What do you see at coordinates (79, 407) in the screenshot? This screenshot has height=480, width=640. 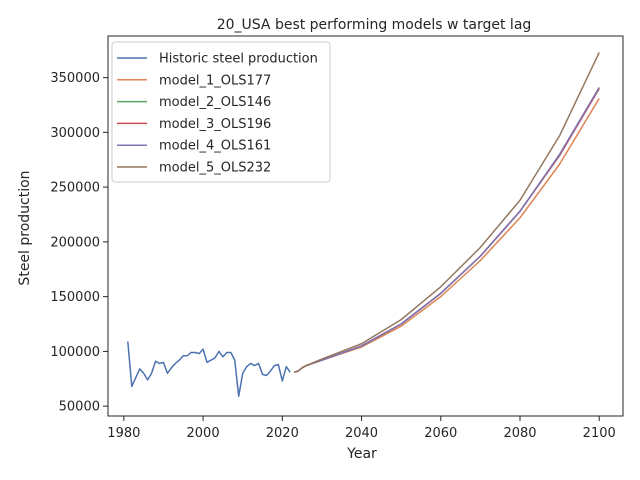 I see `y-tick-label: 50000` at bounding box center [79, 407].